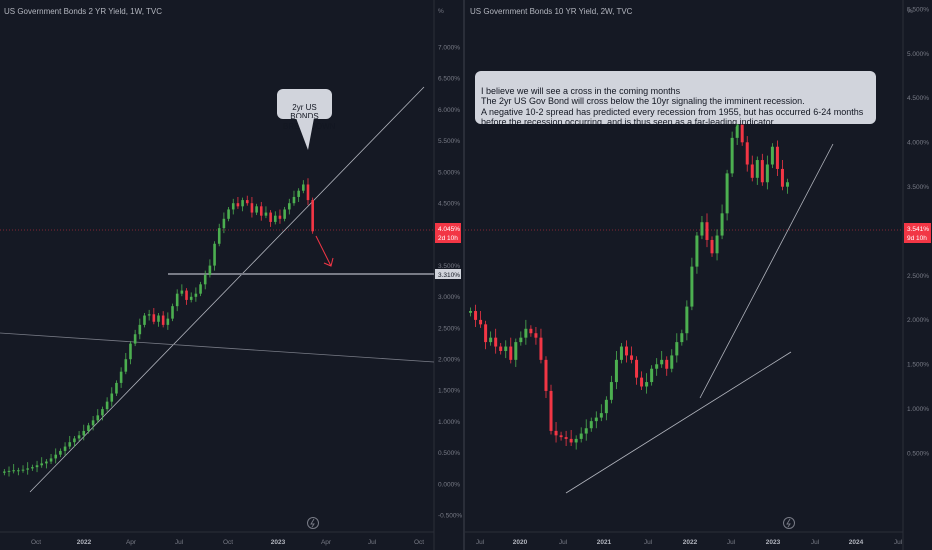 This screenshot has width=932, height=550. Describe the element at coordinates (313, 523) in the screenshot. I see `lightning-icon` at that location.